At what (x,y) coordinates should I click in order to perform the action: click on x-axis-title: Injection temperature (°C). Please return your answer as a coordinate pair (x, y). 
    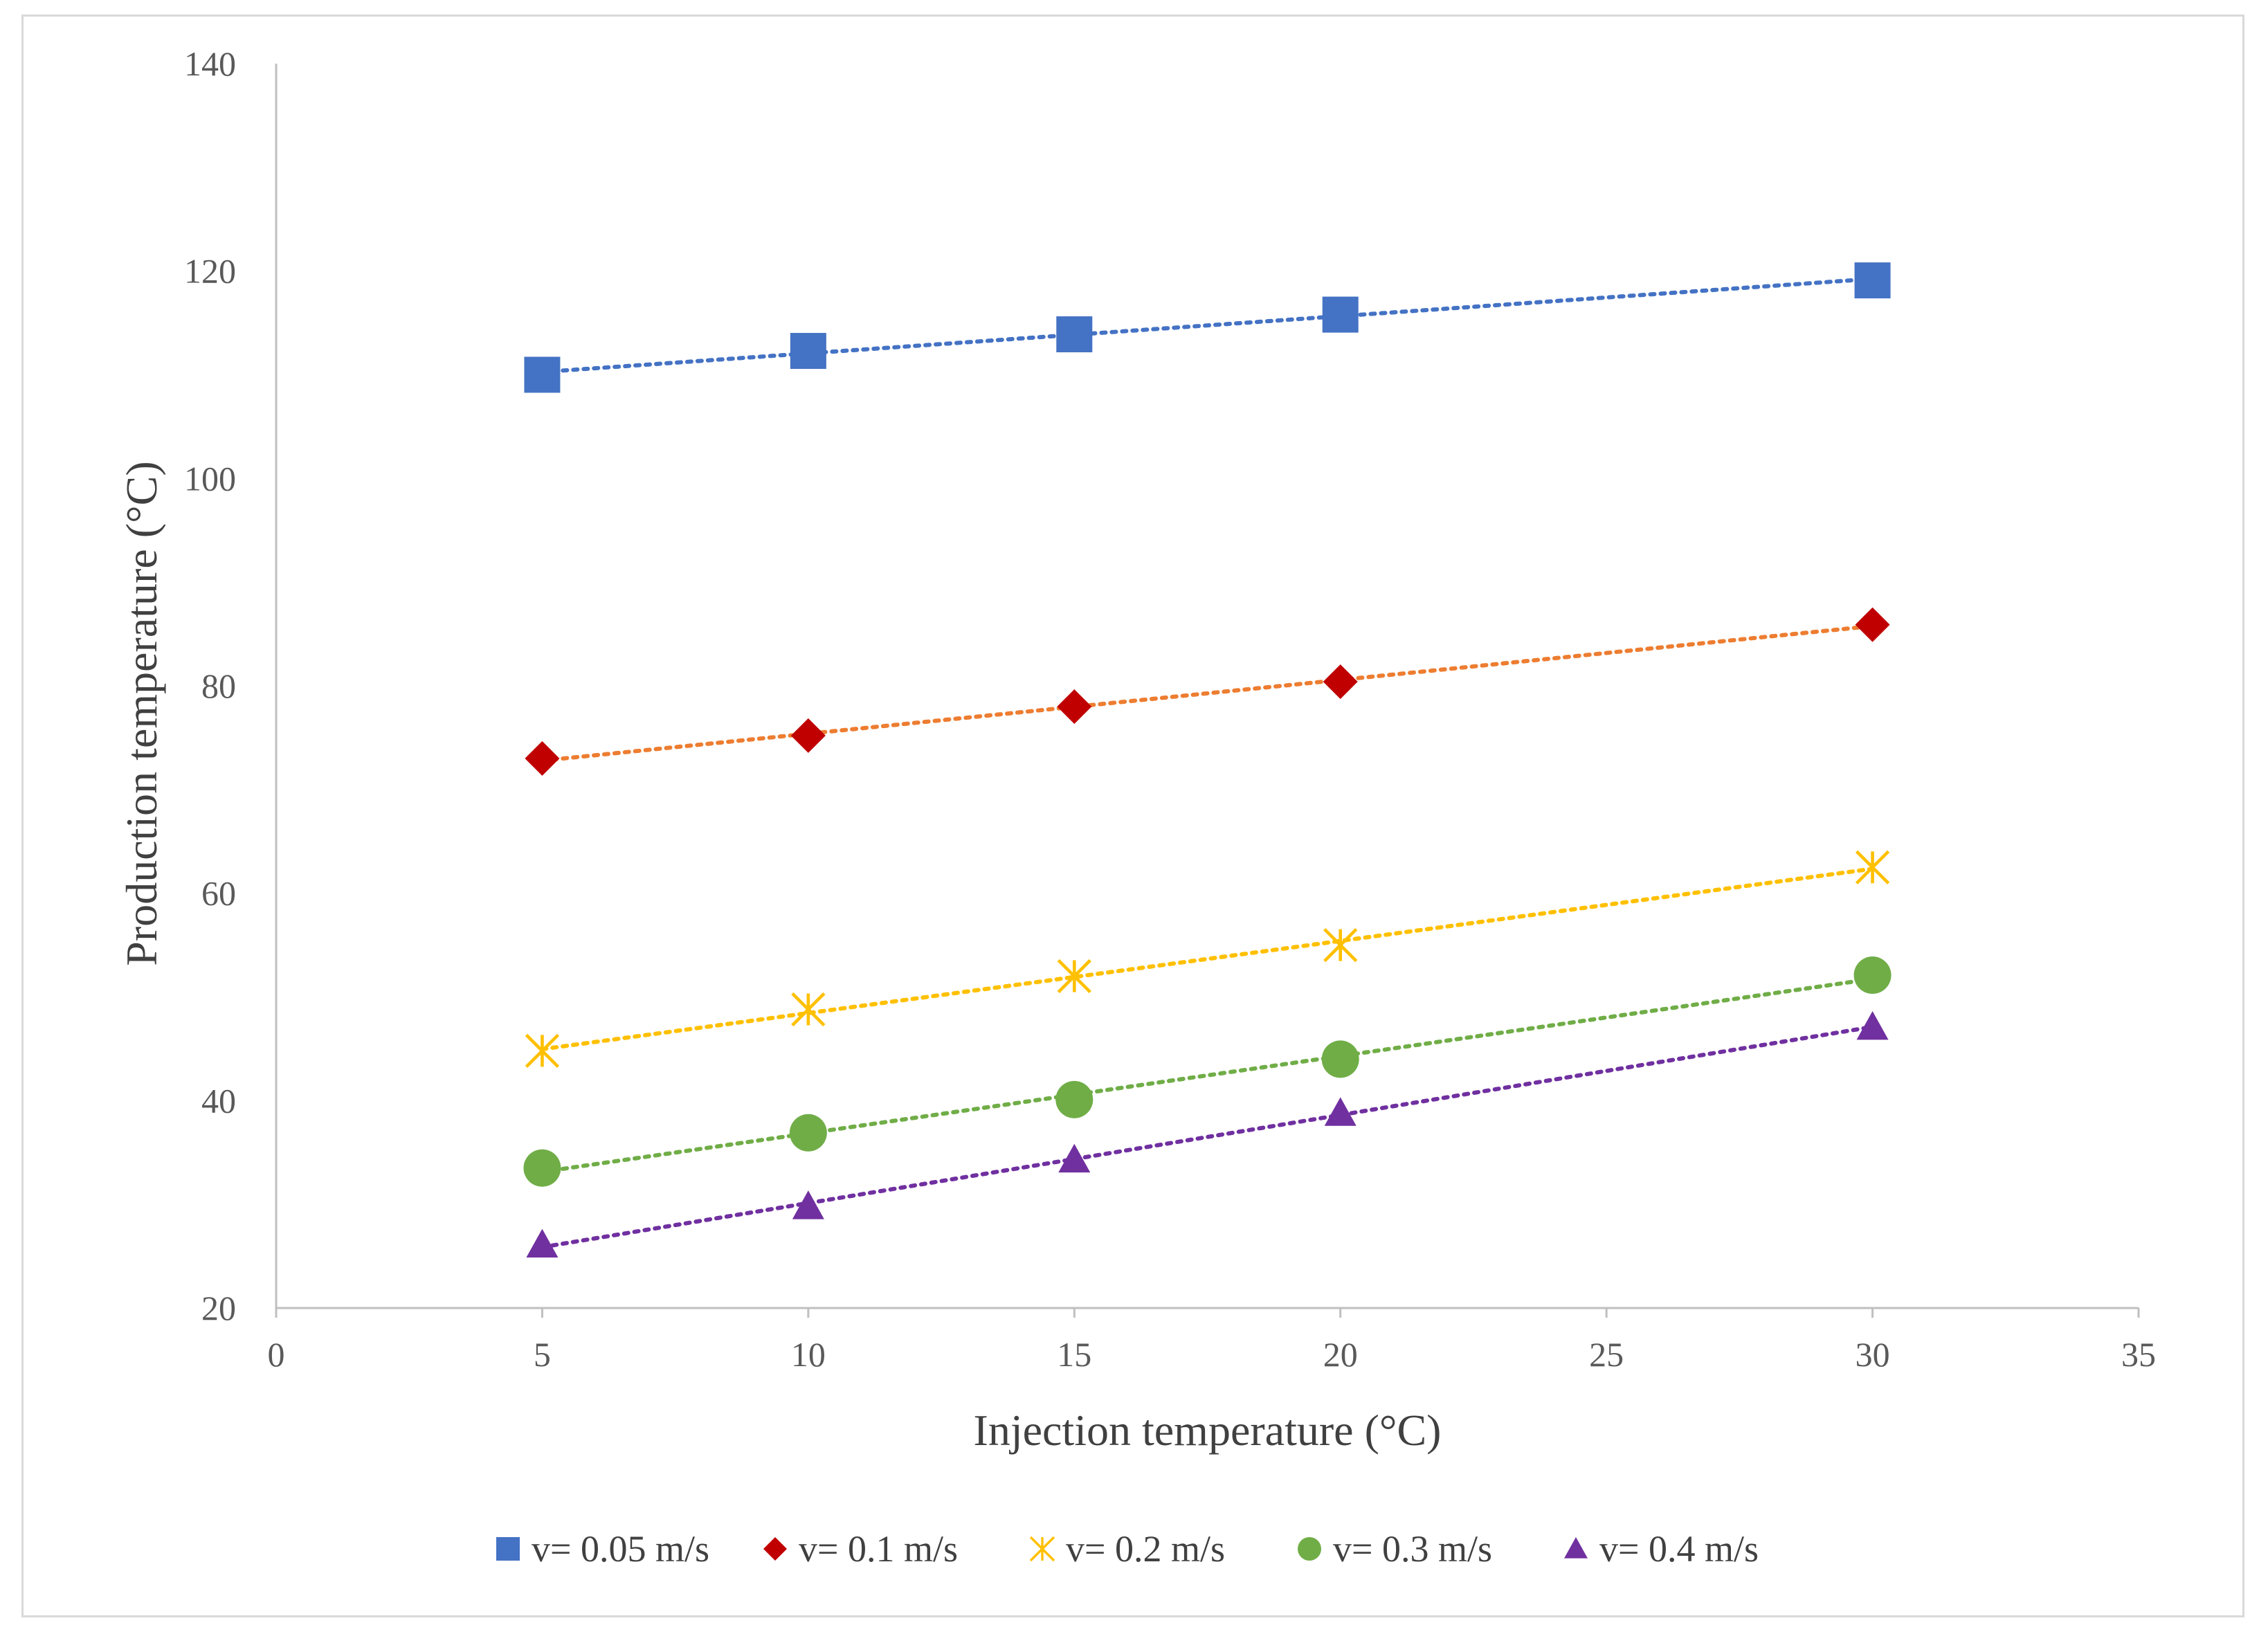
    Looking at the image, I should click on (1208, 1430).